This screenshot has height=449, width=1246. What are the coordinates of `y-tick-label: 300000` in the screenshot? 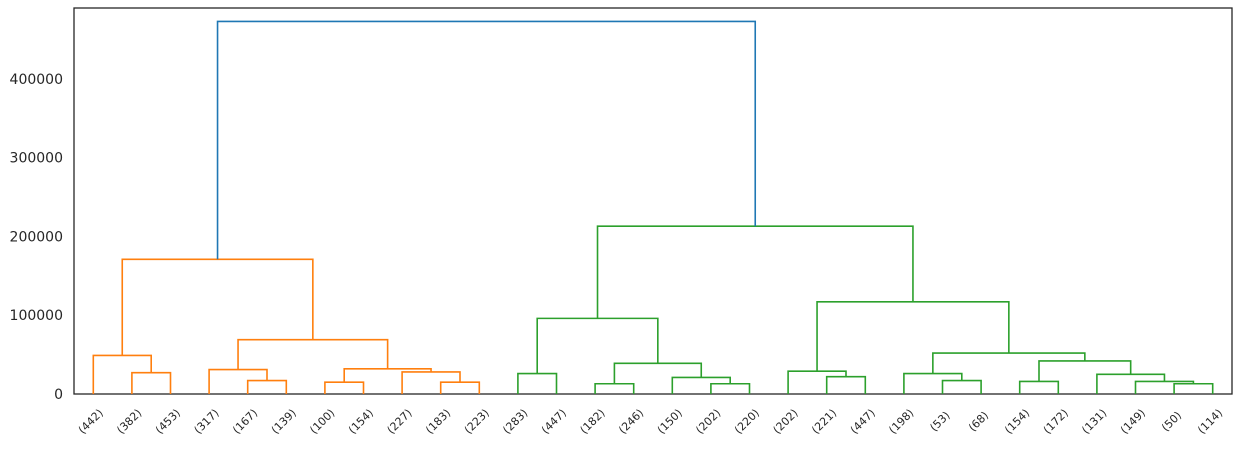 It's located at (36, 159).